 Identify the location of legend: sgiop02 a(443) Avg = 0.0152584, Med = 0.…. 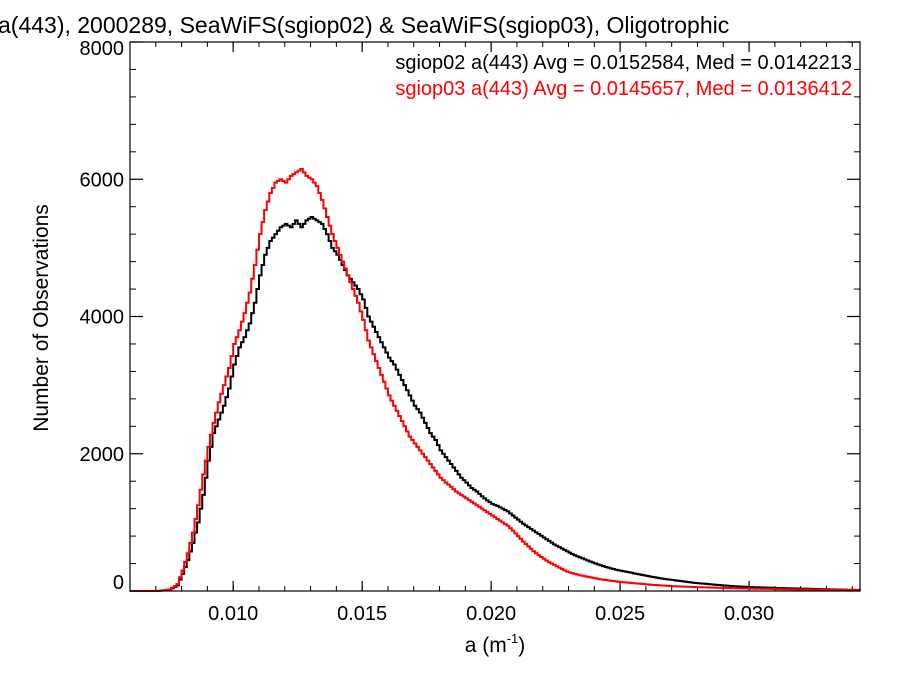
(623, 76).